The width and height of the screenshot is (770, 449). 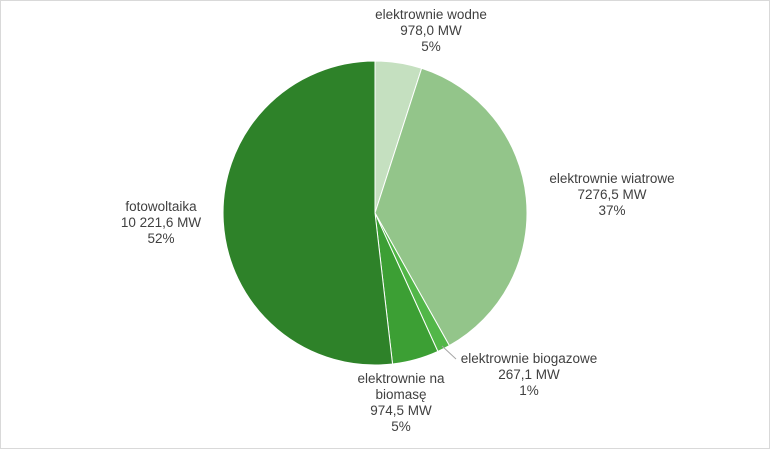 I want to click on slice-label-wodne-percent: 5%, so click(x=431, y=46).